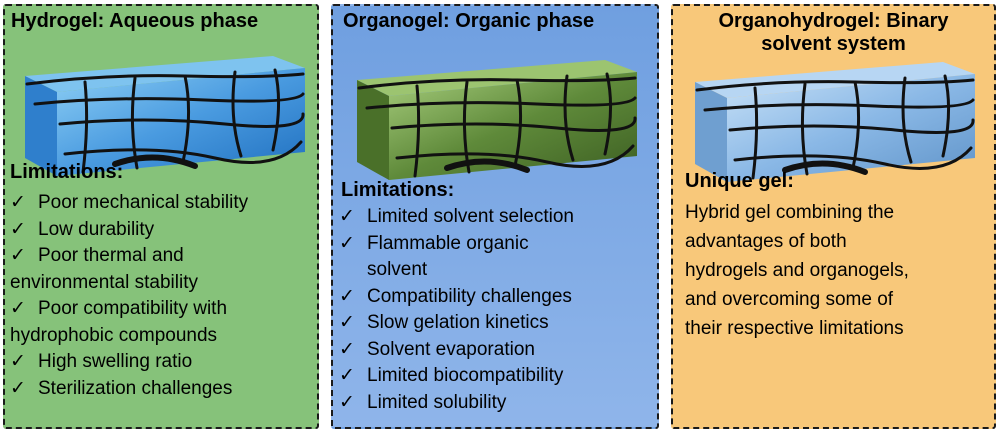 This screenshot has height=435, width=1000. I want to click on list-item: ✓ Low durability, so click(165, 230).